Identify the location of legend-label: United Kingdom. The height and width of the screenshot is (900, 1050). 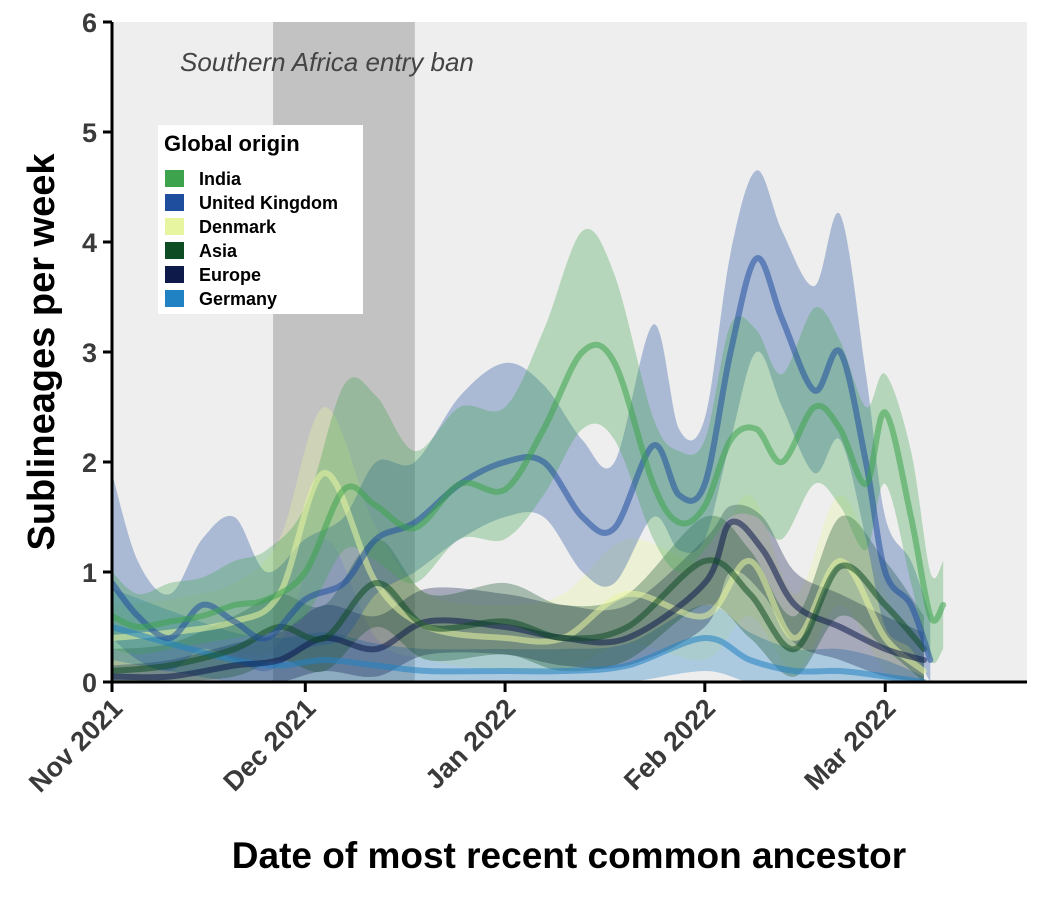
(268, 203).